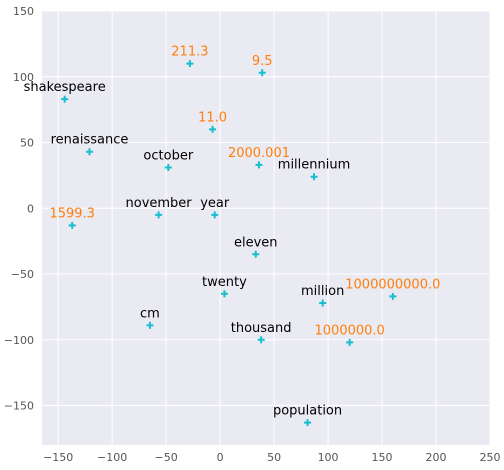 This screenshot has width=504, height=470. What do you see at coordinates (23, 77) in the screenshot?
I see `y-tick-label: 100` at bounding box center [23, 77].